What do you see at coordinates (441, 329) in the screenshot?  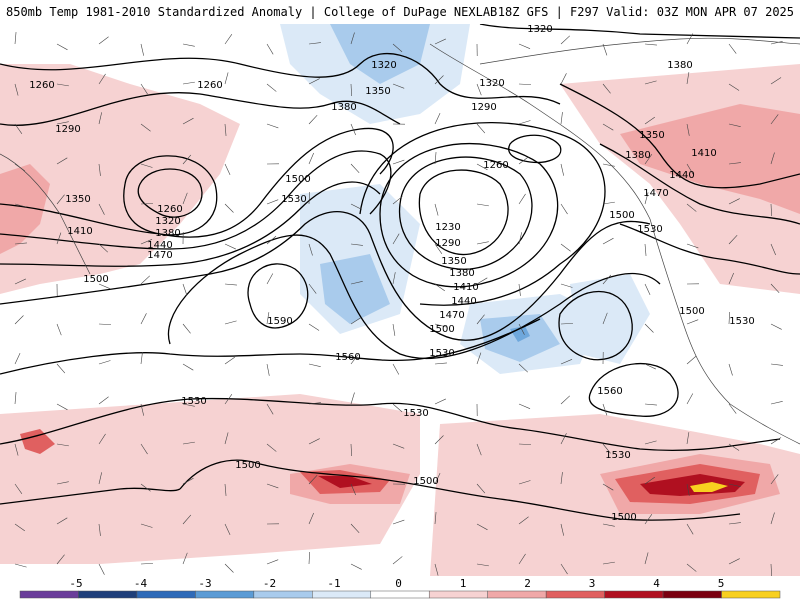 I see `contour-label: 1500` at bounding box center [441, 329].